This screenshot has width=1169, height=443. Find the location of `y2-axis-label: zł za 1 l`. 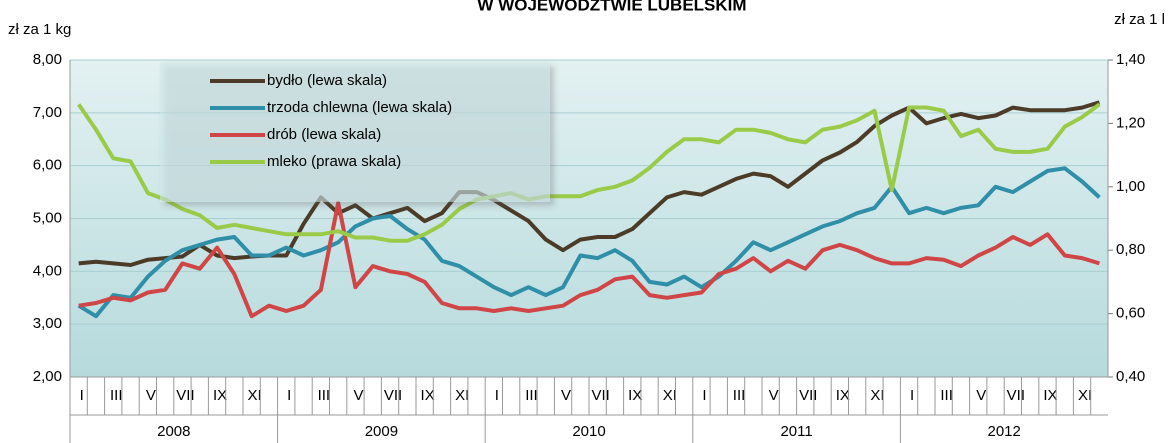

y2-axis-label: zł za 1 l is located at coordinates (1139, 19).